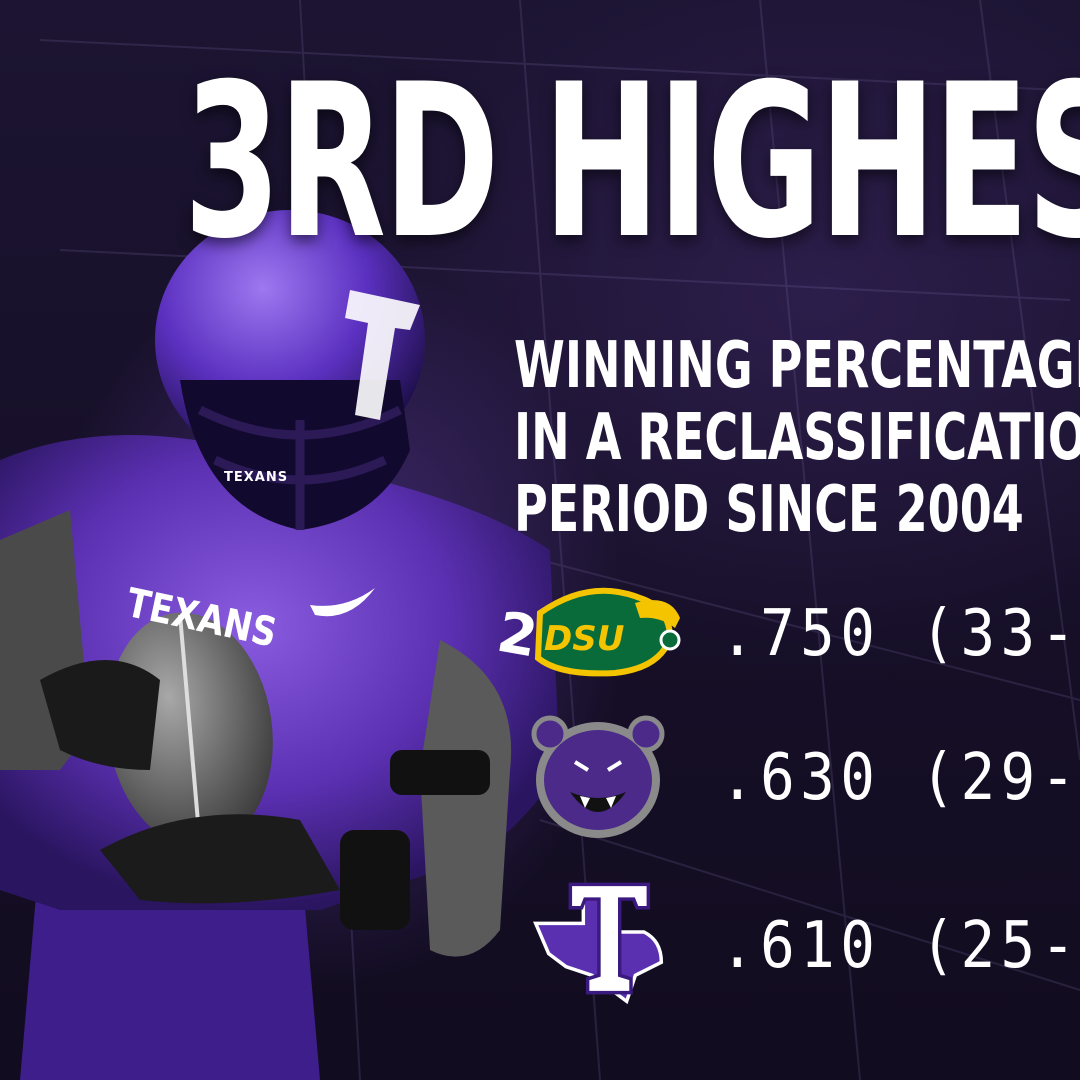 Image resolution: width=1080 pixels, height=1080 pixels. I want to click on helmet-chin-text: TEXANS, so click(256, 477).